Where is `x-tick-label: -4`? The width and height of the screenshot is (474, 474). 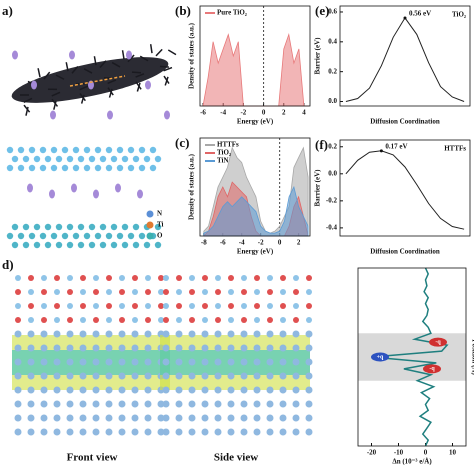 x-tick-label: -4 is located at coordinates (223, 113).